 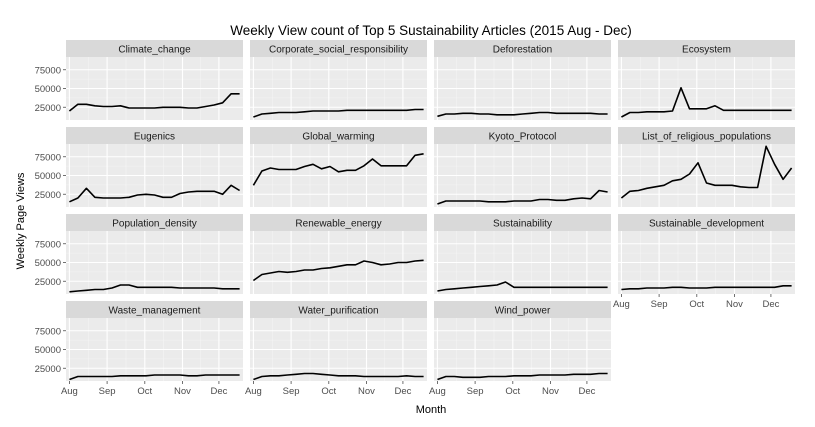 I want to click on facet-panel: Sustainability, so click(x=522, y=254).